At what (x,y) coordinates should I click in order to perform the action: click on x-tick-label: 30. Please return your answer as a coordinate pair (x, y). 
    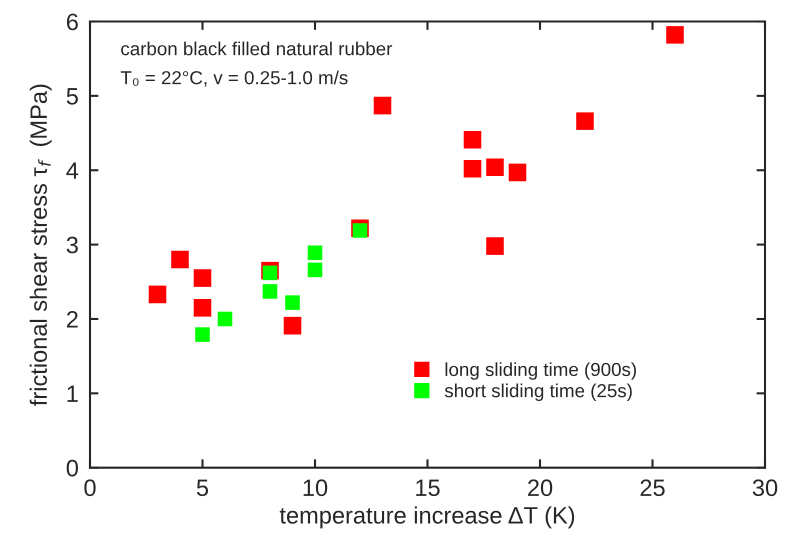
    Looking at the image, I should click on (765, 487).